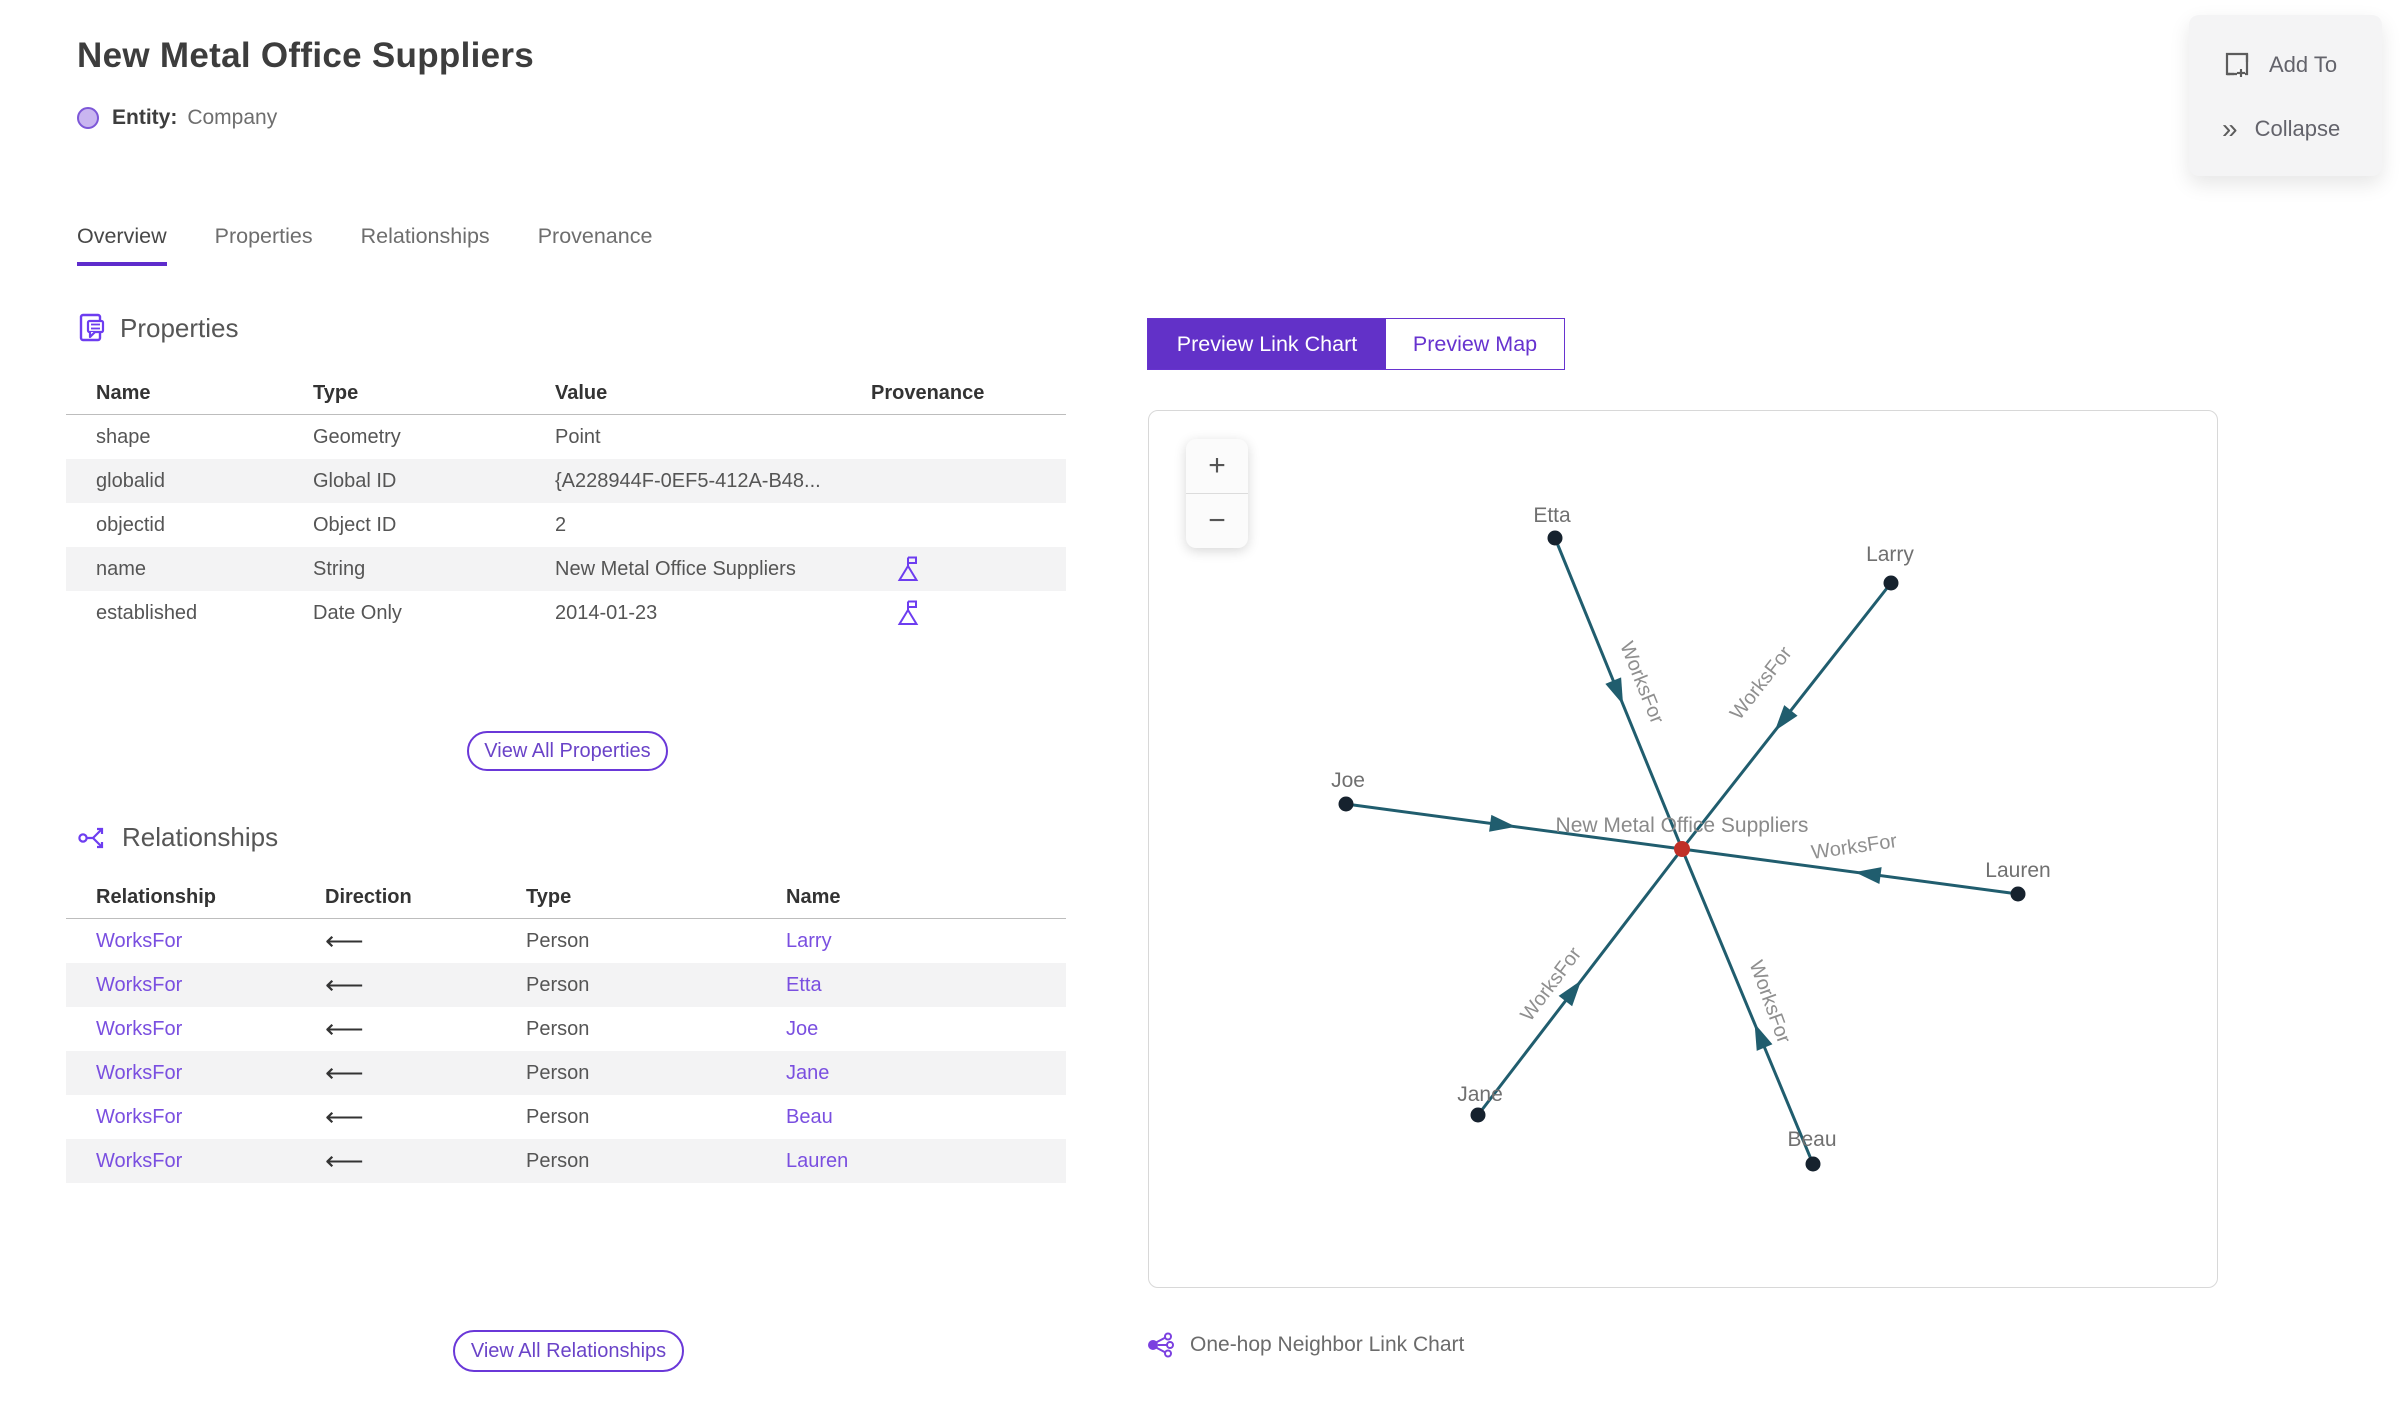 The height and width of the screenshot is (1409, 2400). What do you see at coordinates (179, 327) in the screenshot?
I see `properties-section-title: Properties` at bounding box center [179, 327].